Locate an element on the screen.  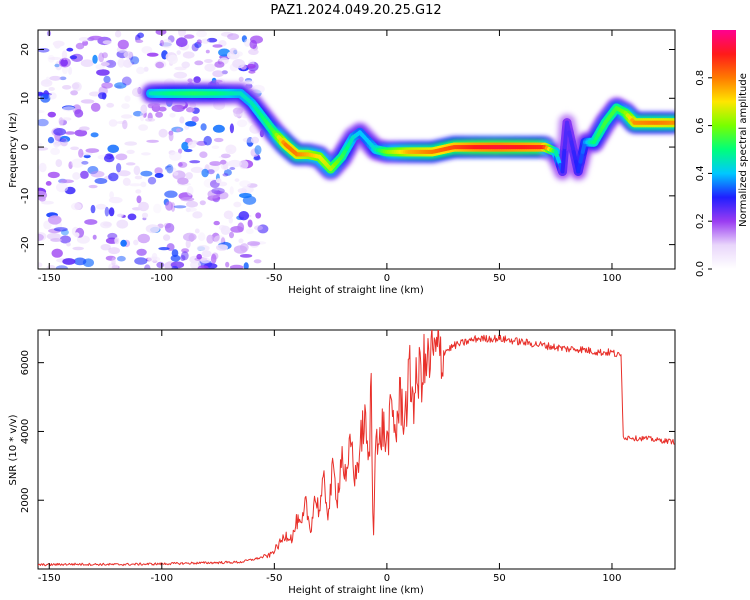
ridge-segment is located at coordinates (563, 159).